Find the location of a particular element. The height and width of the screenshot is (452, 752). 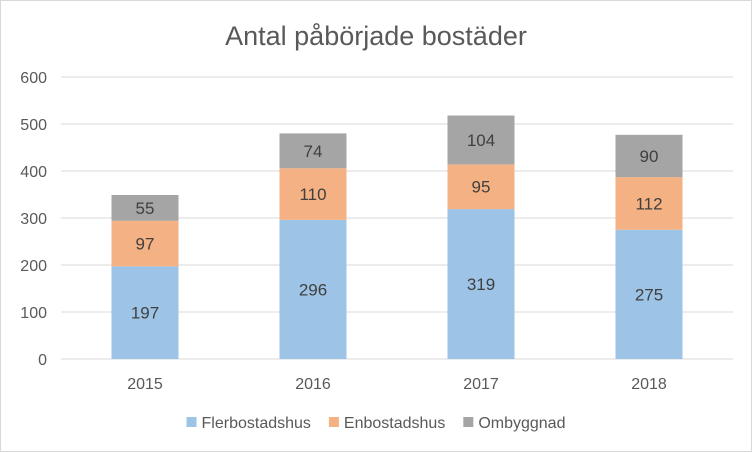

data-label: 110 is located at coordinates (312, 194).